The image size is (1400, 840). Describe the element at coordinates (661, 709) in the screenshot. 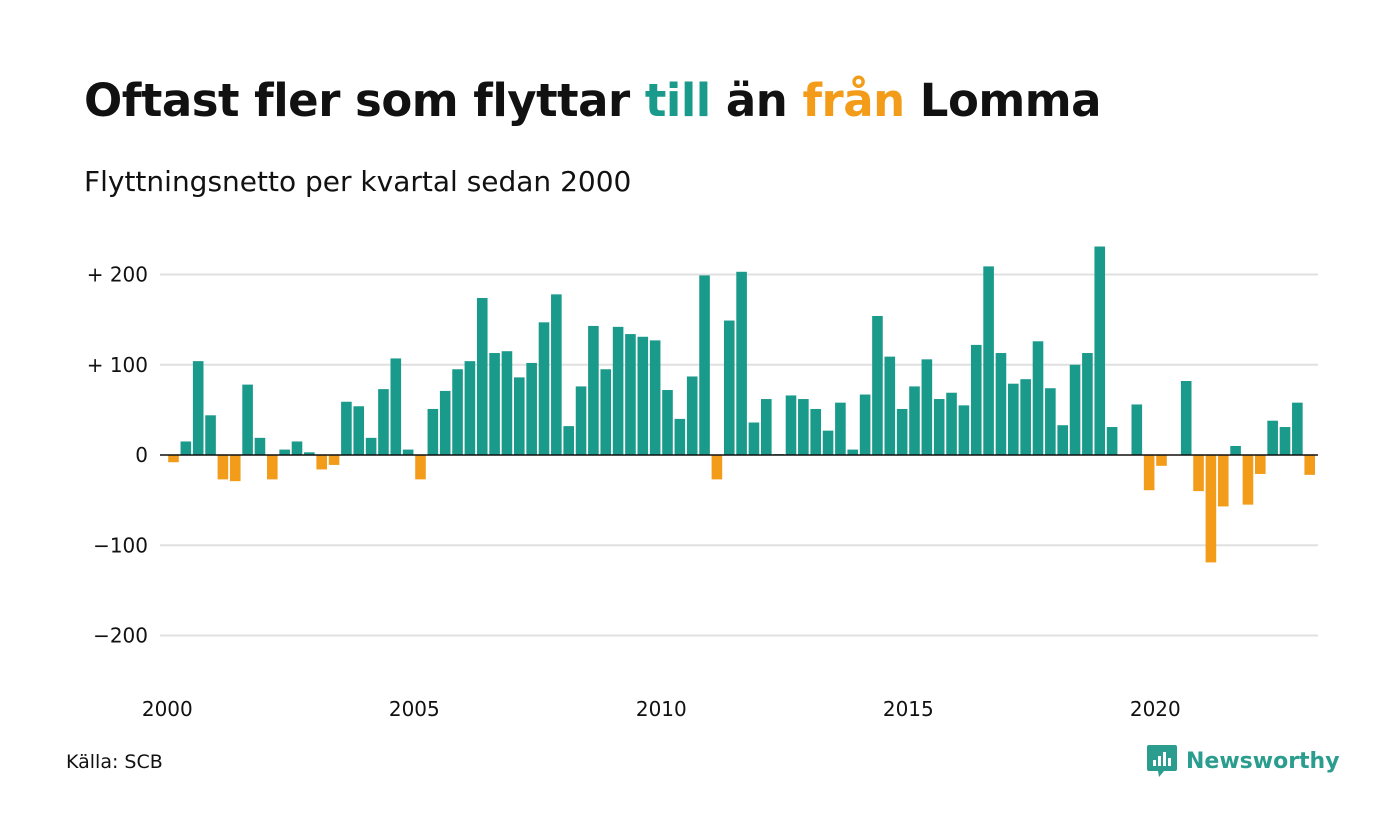

I see `x-tick-label: 2010` at that location.